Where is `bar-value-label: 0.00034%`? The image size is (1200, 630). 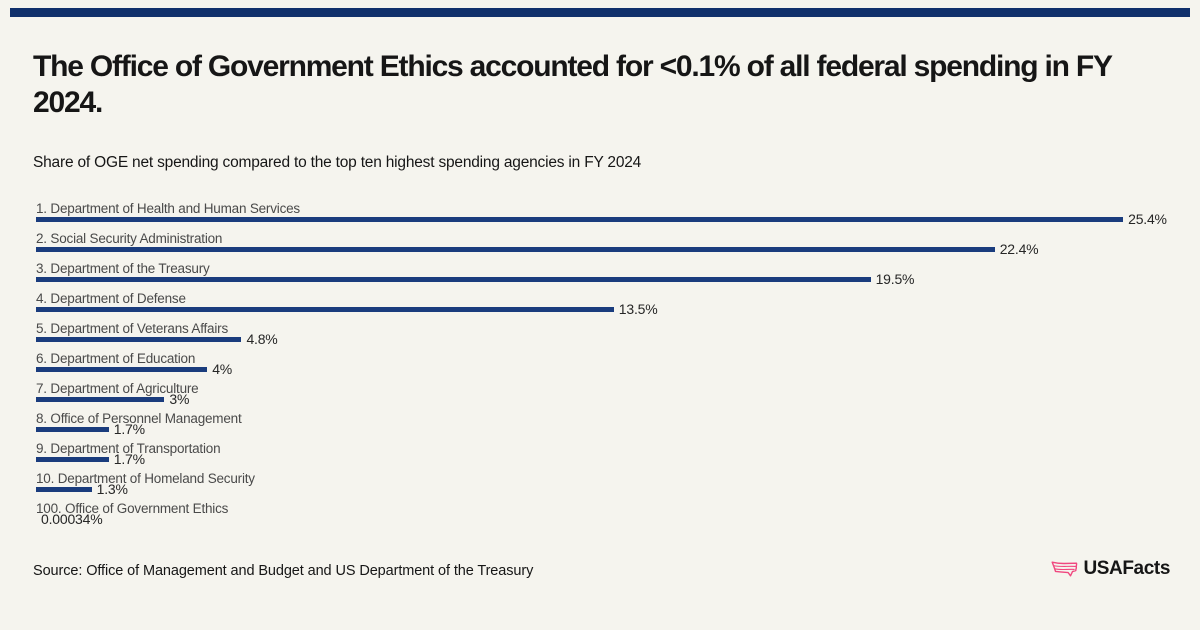
bar-value-label: 0.00034% is located at coordinates (72, 519).